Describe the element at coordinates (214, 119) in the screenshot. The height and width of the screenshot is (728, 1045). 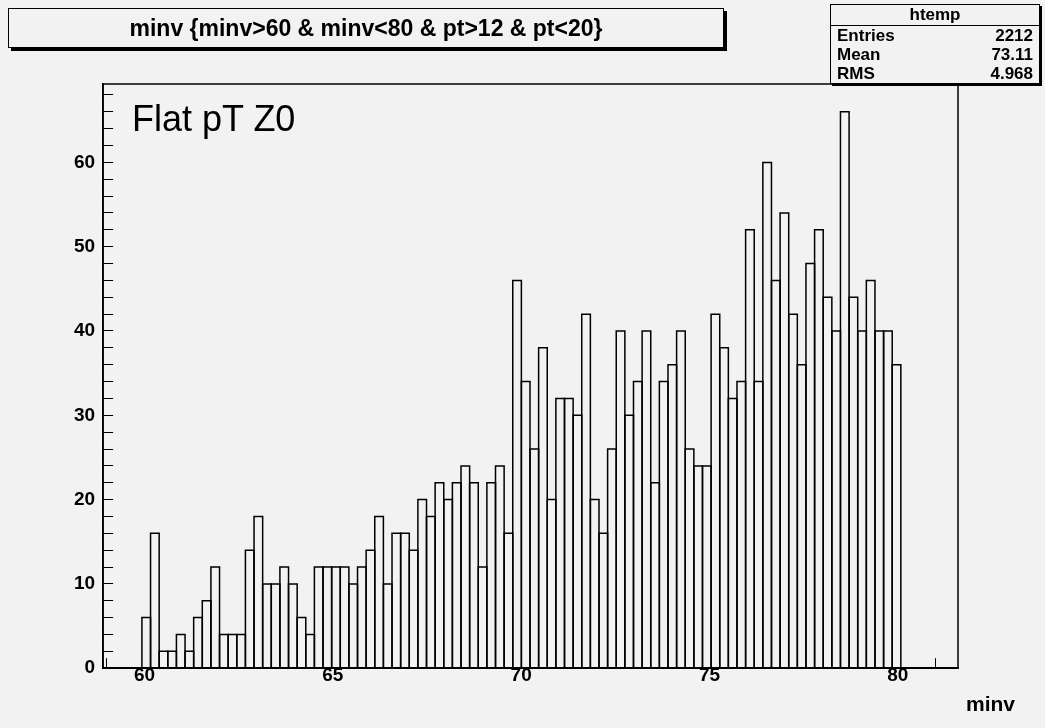
I see `annotation: Flat pT Z0` at that location.